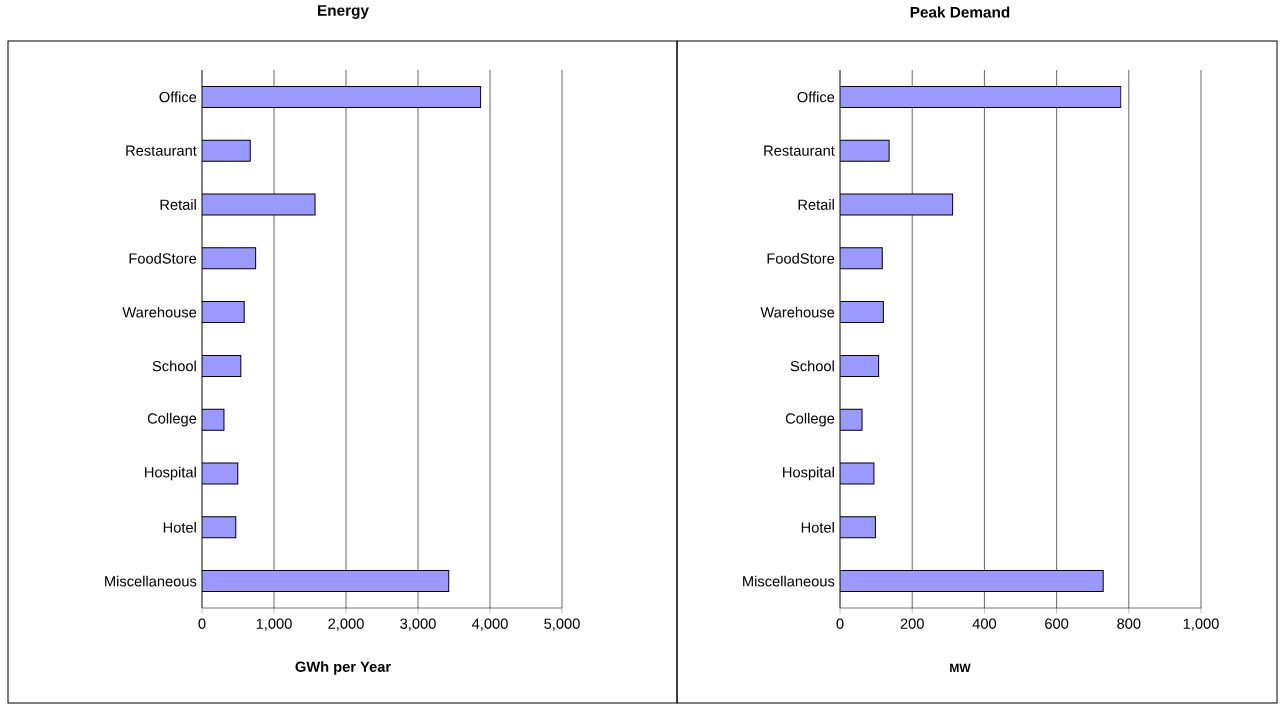 The height and width of the screenshot is (704, 1285). What do you see at coordinates (489, 624) in the screenshot?
I see `x-tick-label: 4,000` at bounding box center [489, 624].